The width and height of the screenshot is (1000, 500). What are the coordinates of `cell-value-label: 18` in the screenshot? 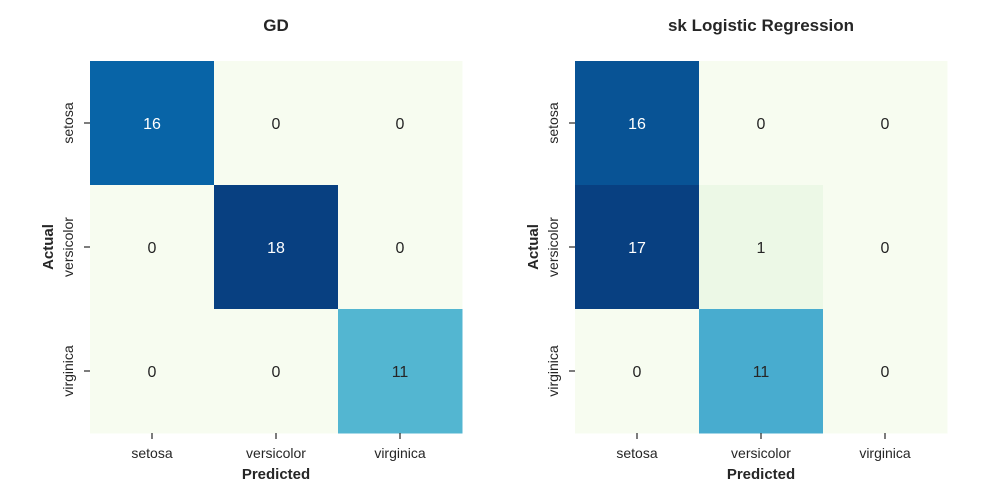 It's located at (276, 248).